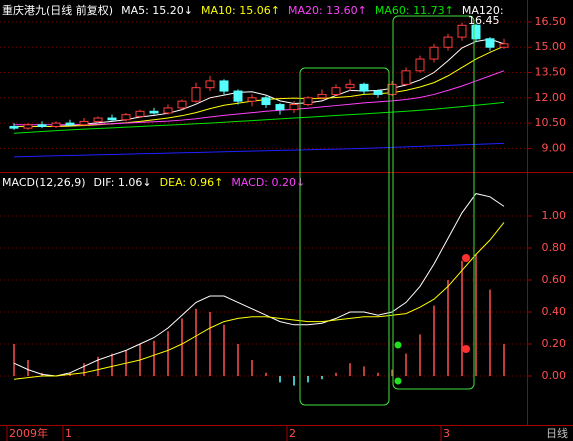 The image size is (573, 441). What do you see at coordinates (157, 10) in the screenshot?
I see `legend-entry: MA5: 15.20↓` at bounding box center [157, 10].